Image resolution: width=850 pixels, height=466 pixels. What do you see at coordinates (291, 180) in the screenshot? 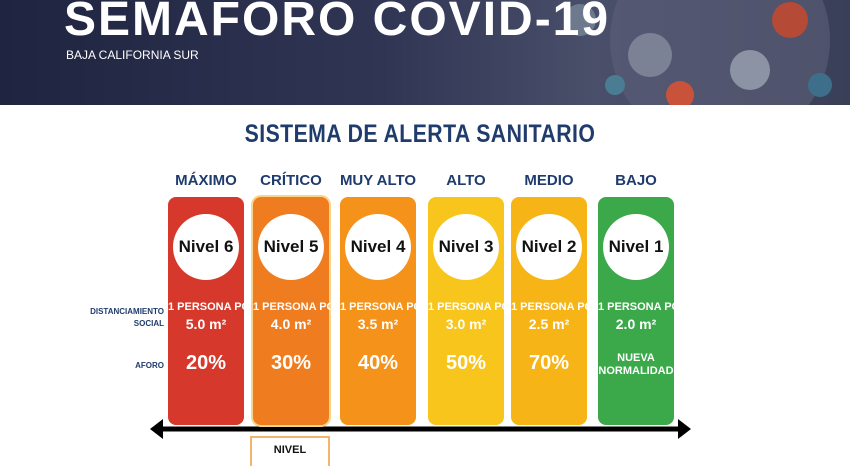
I see `level-category: CRÍTICO` at bounding box center [291, 180].